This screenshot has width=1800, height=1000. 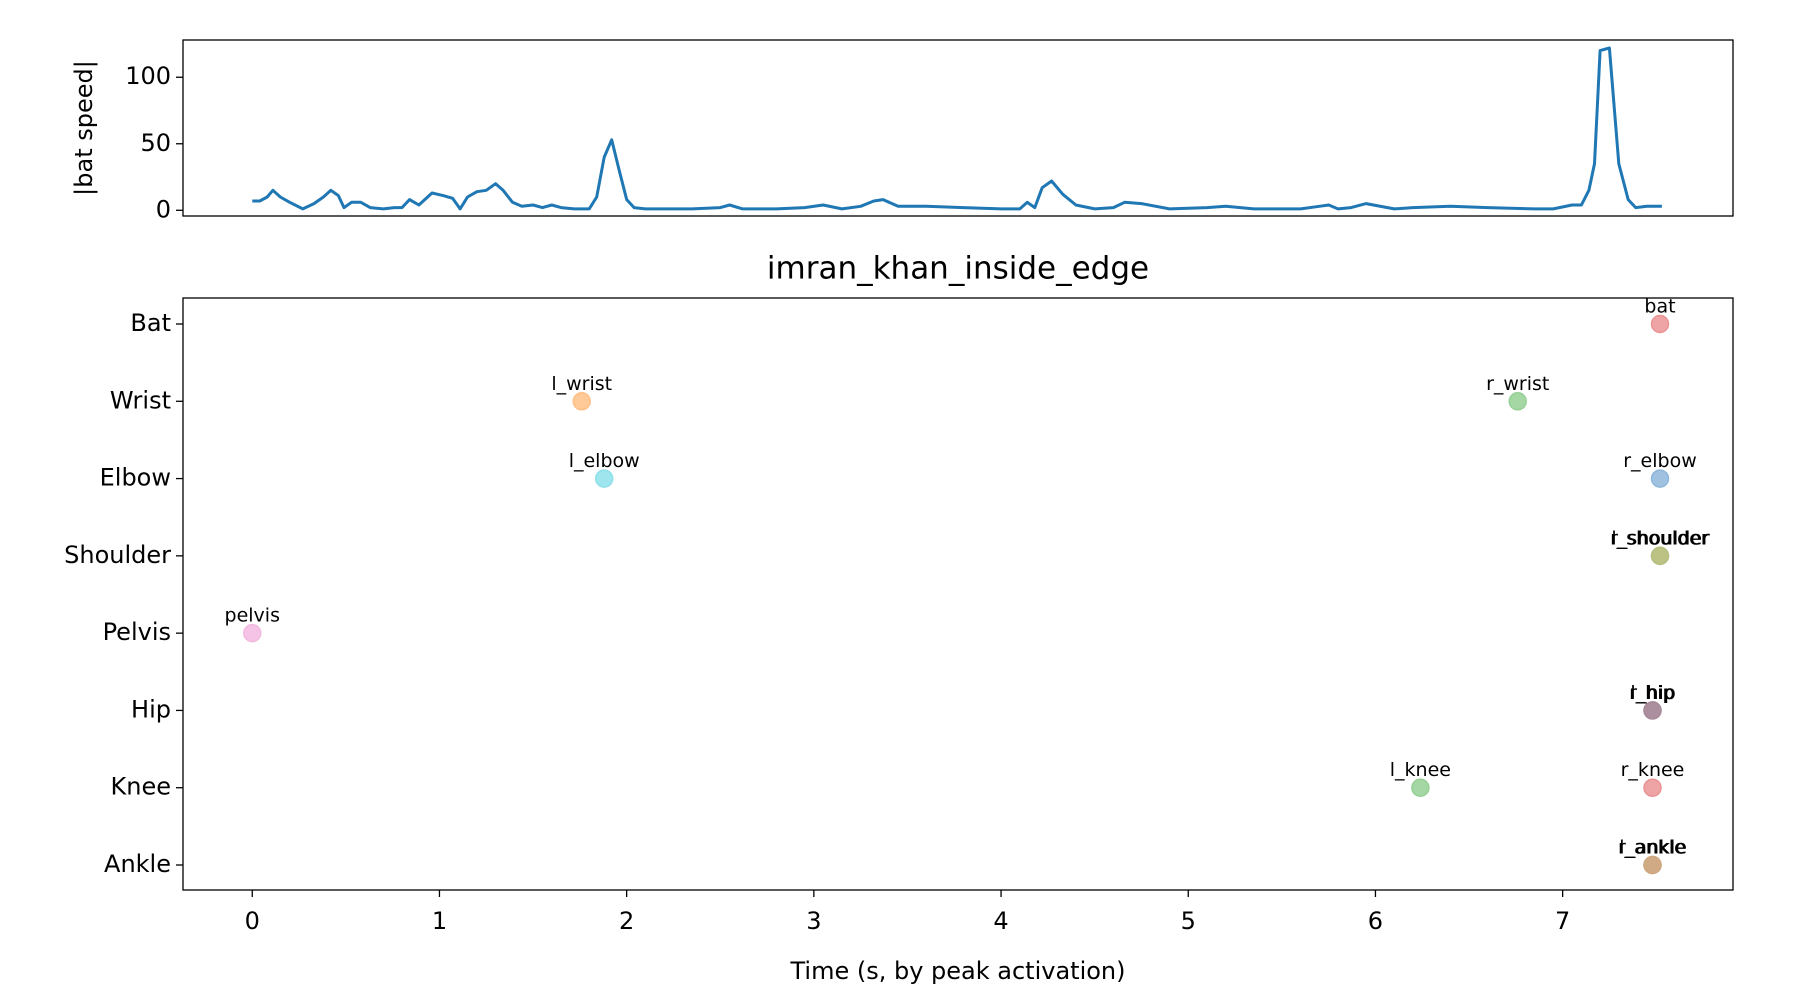 I want to click on y-axis-label: |bat speed|, so click(x=84, y=128).